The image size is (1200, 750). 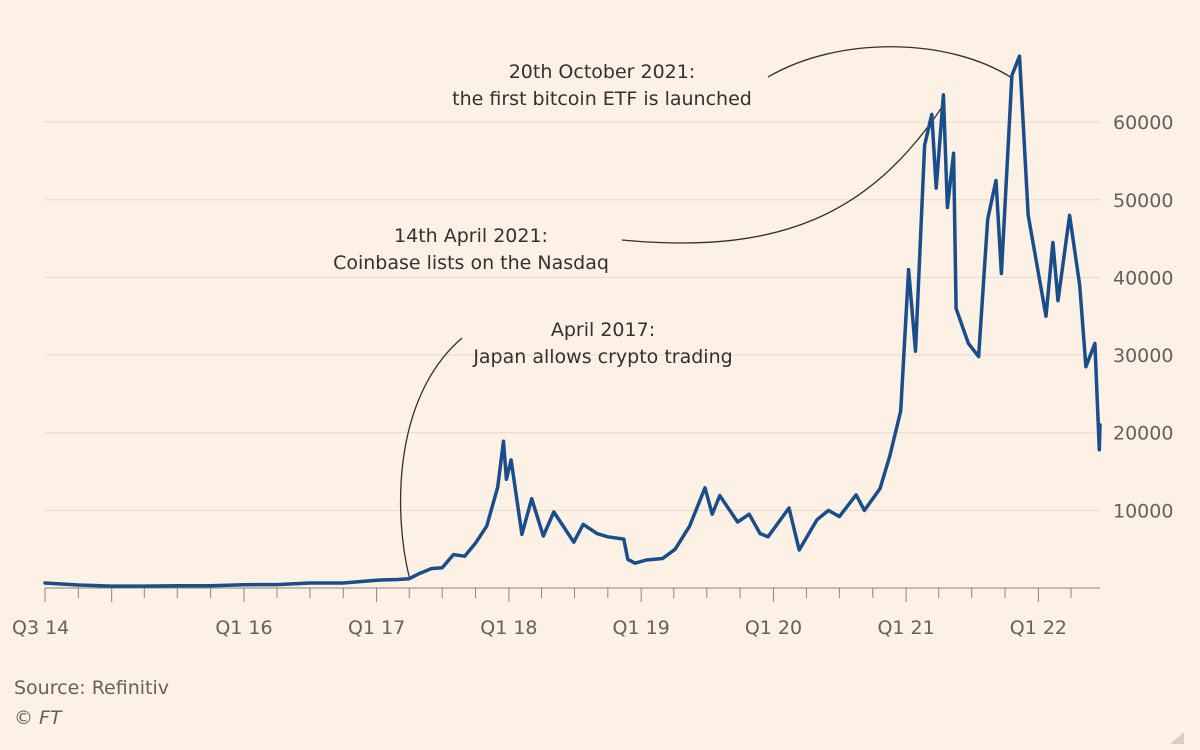 I want to click on annotation-text: the first bitcoin ETF is launched, so click(x=602, y=99).